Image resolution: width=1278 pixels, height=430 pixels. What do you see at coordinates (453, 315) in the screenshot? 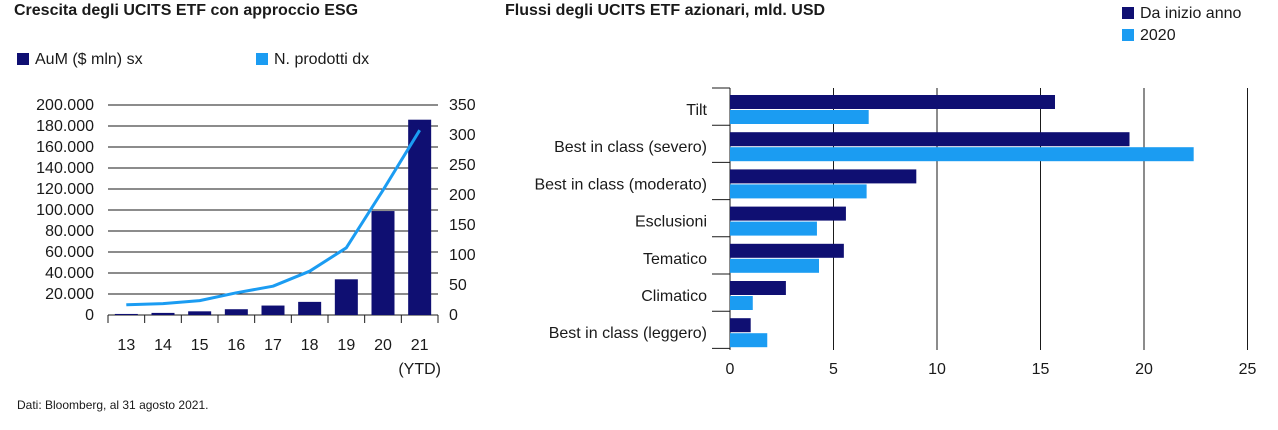
I see `right-axis-tick-label: 0` at bounding box center [453, 315].